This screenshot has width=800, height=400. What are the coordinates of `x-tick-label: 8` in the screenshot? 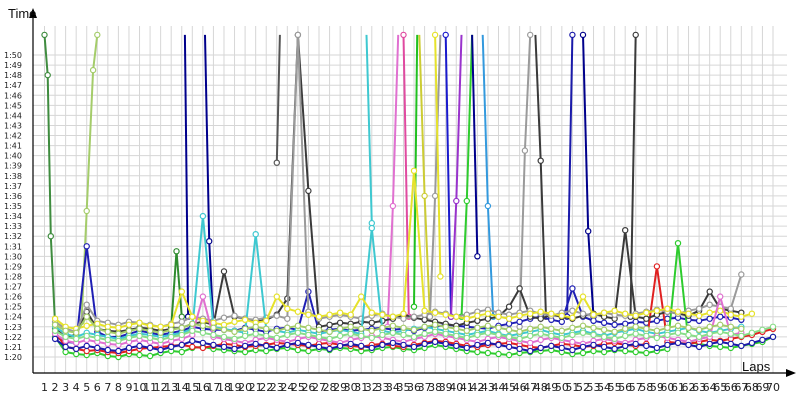 It's located at (118, 387).